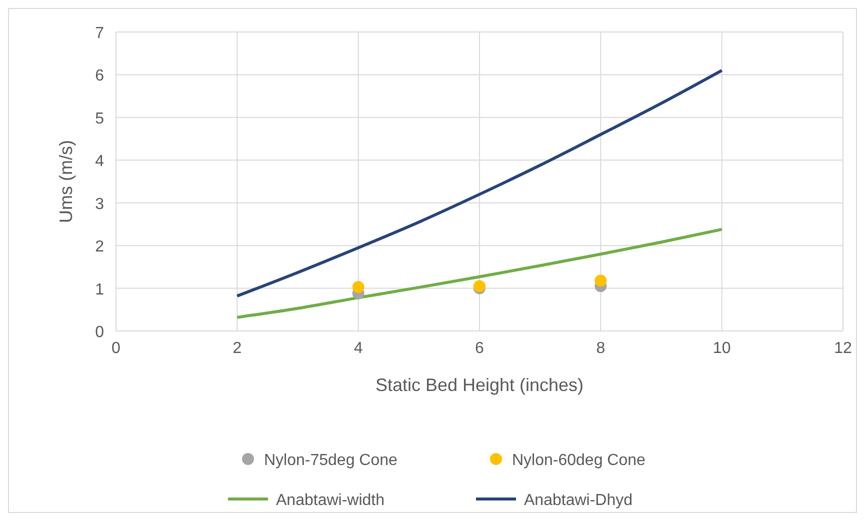  I want to click on y-axis-title: Ums (m/s), so click(66, 181).